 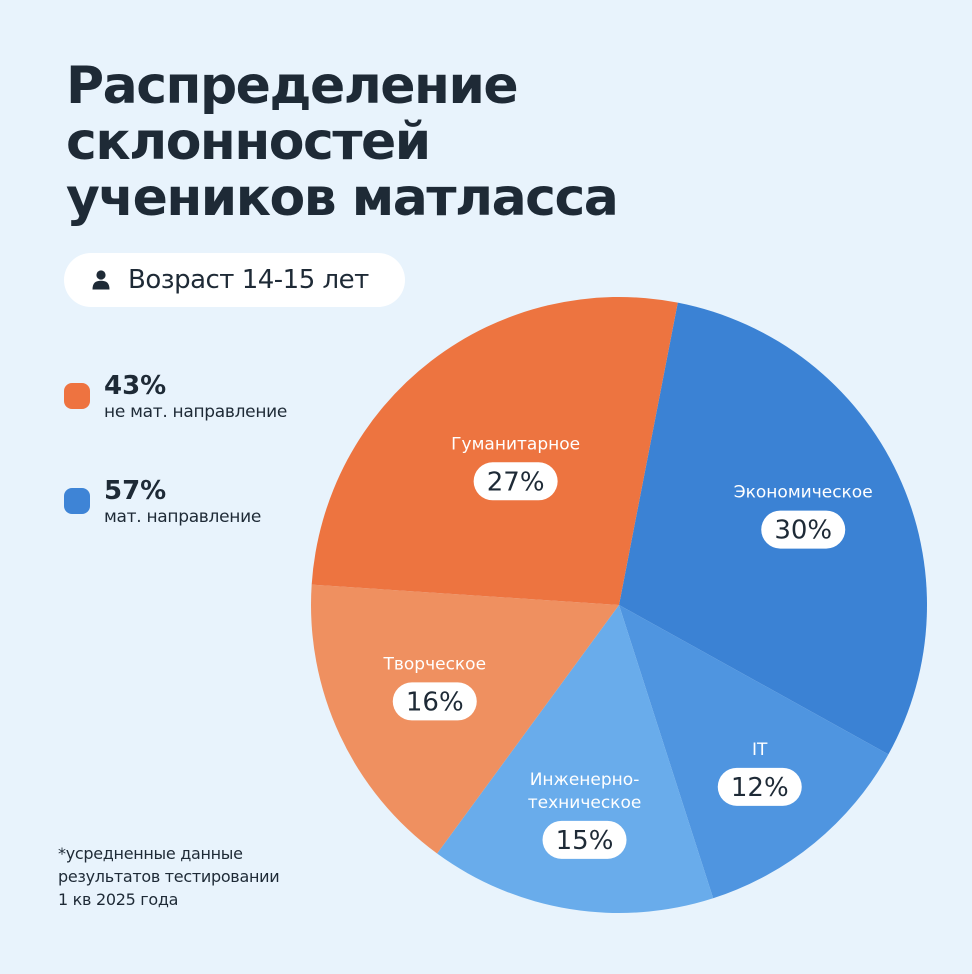 I want to click on legend-swatch-orange, so click(x=77, y=396).